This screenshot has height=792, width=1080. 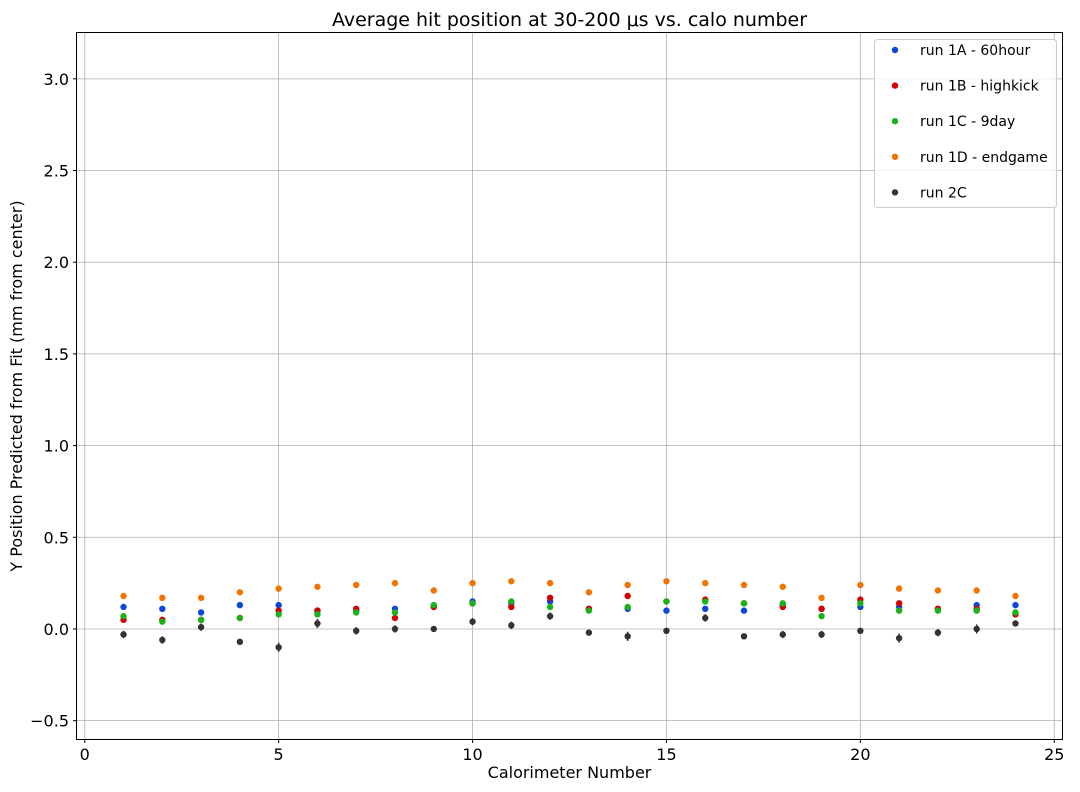 What do you see at coordinates (56, 446) in the screenshot?
I see `y-tick-label: 1.0` at bounding box center [56, 446].